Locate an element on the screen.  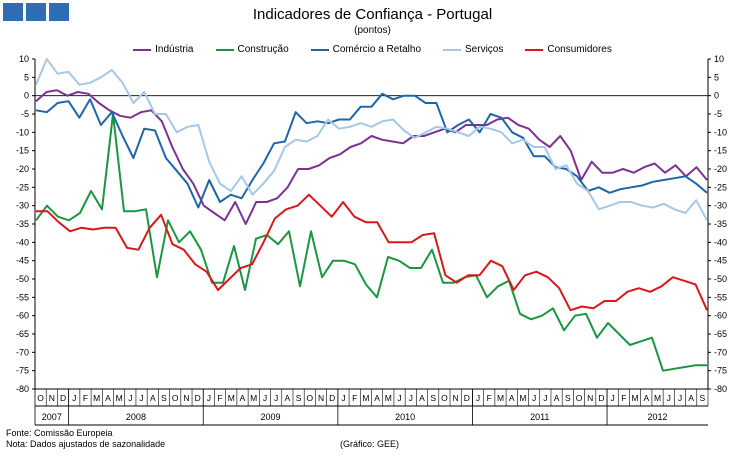
y-tick-label-left: -30 is located at coordinates (22, 206).